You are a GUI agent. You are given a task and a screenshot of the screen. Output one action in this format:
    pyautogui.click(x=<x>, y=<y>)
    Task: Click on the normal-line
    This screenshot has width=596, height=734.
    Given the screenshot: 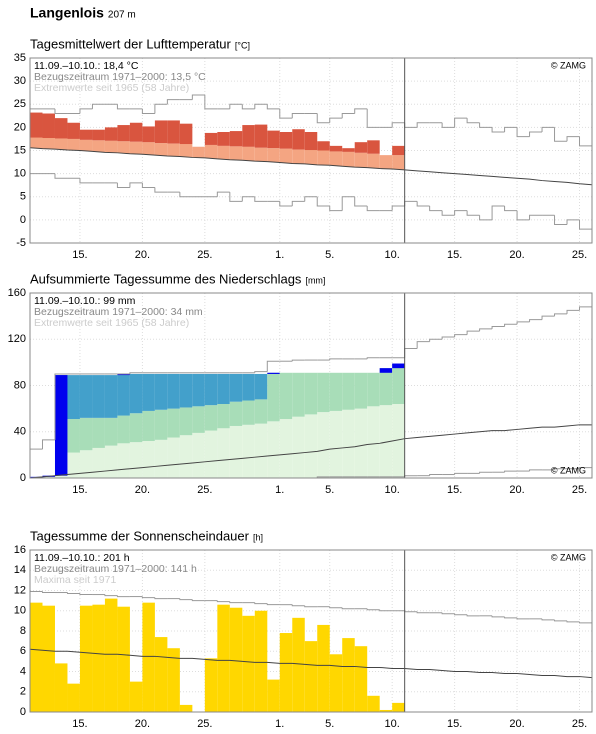 What is the action you would take?
    pyautogui.click(x=311, y=166)
    